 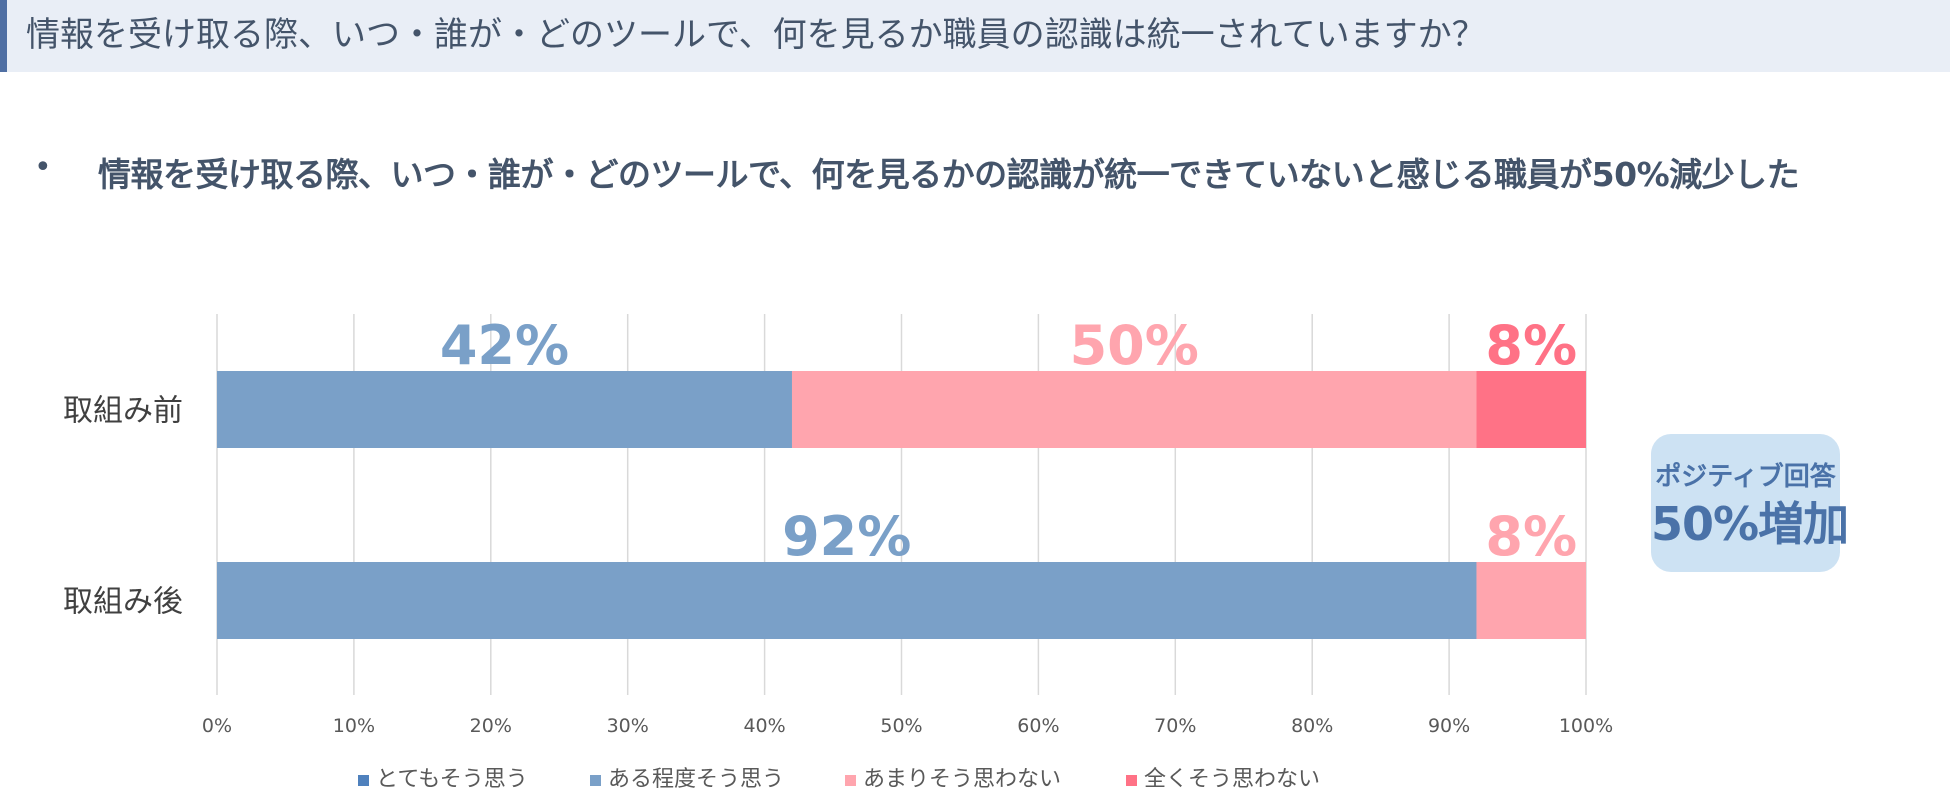 I want to click on x-tick-label: 90%, so click(x=1449, y=726).